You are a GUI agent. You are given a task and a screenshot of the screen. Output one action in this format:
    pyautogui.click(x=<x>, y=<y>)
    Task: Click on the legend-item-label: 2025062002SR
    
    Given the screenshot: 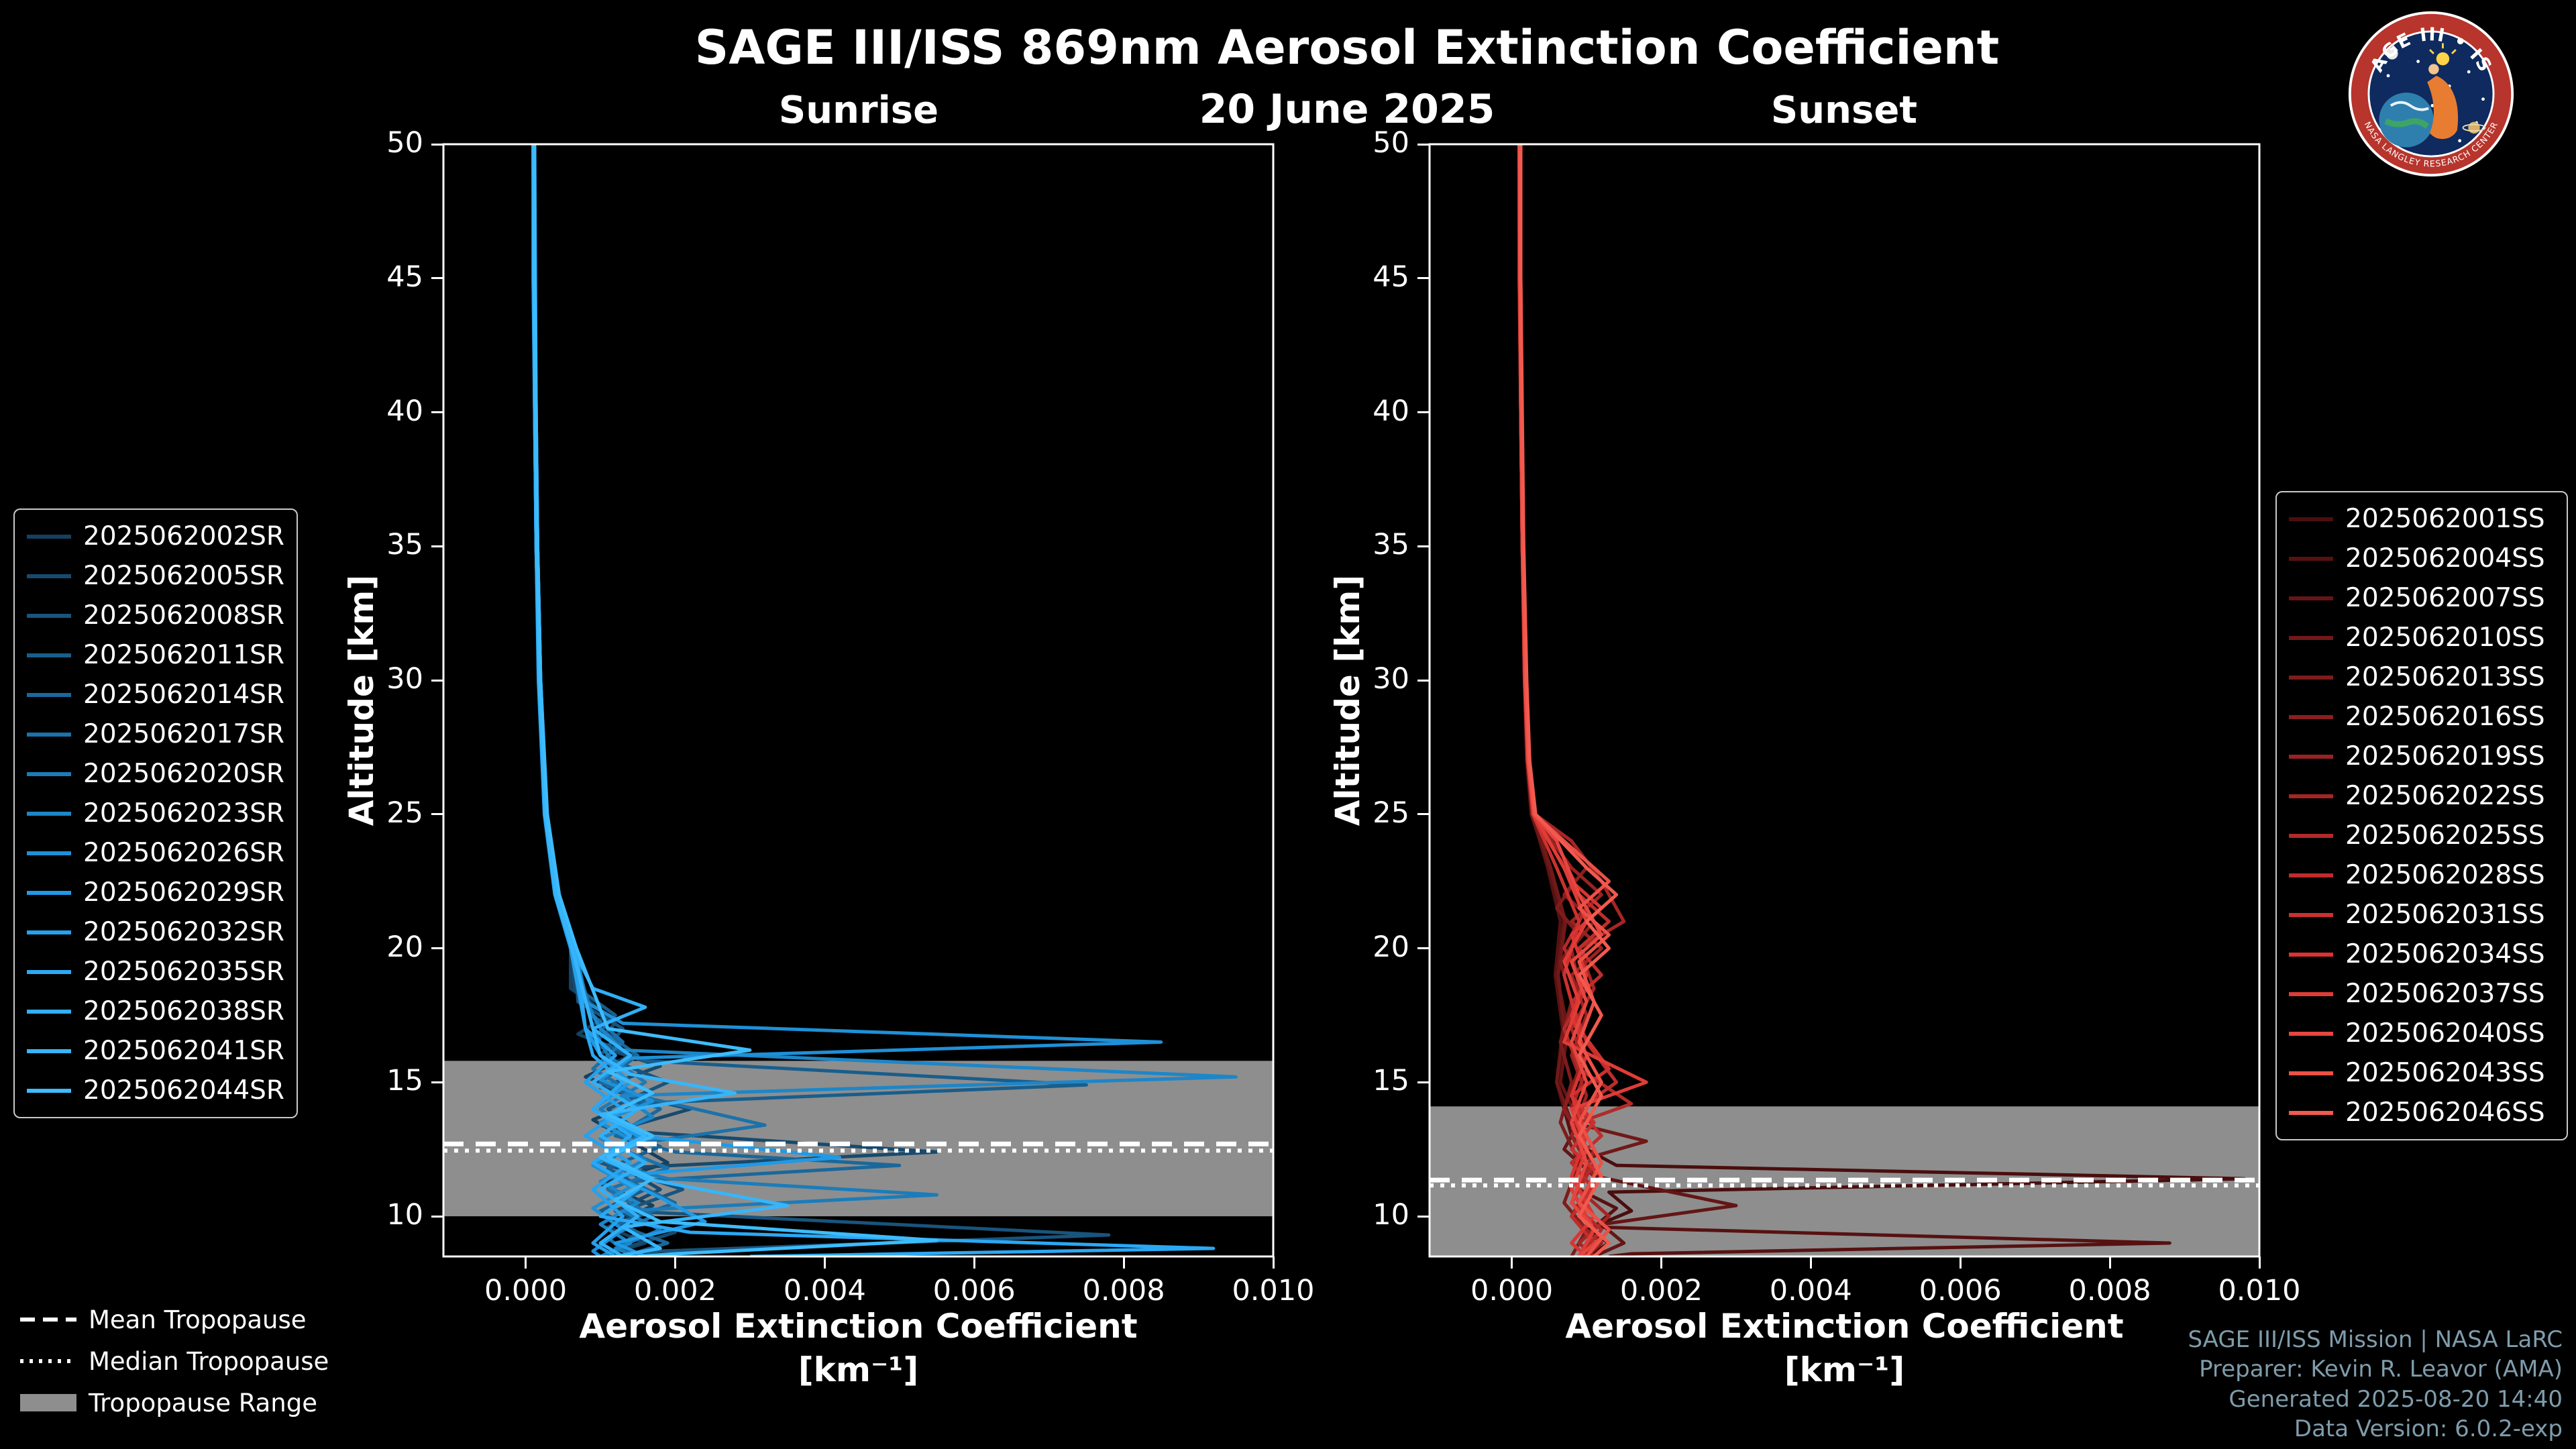 What is the action you would take?
    pyautogui.click(x=183, y=536)
    